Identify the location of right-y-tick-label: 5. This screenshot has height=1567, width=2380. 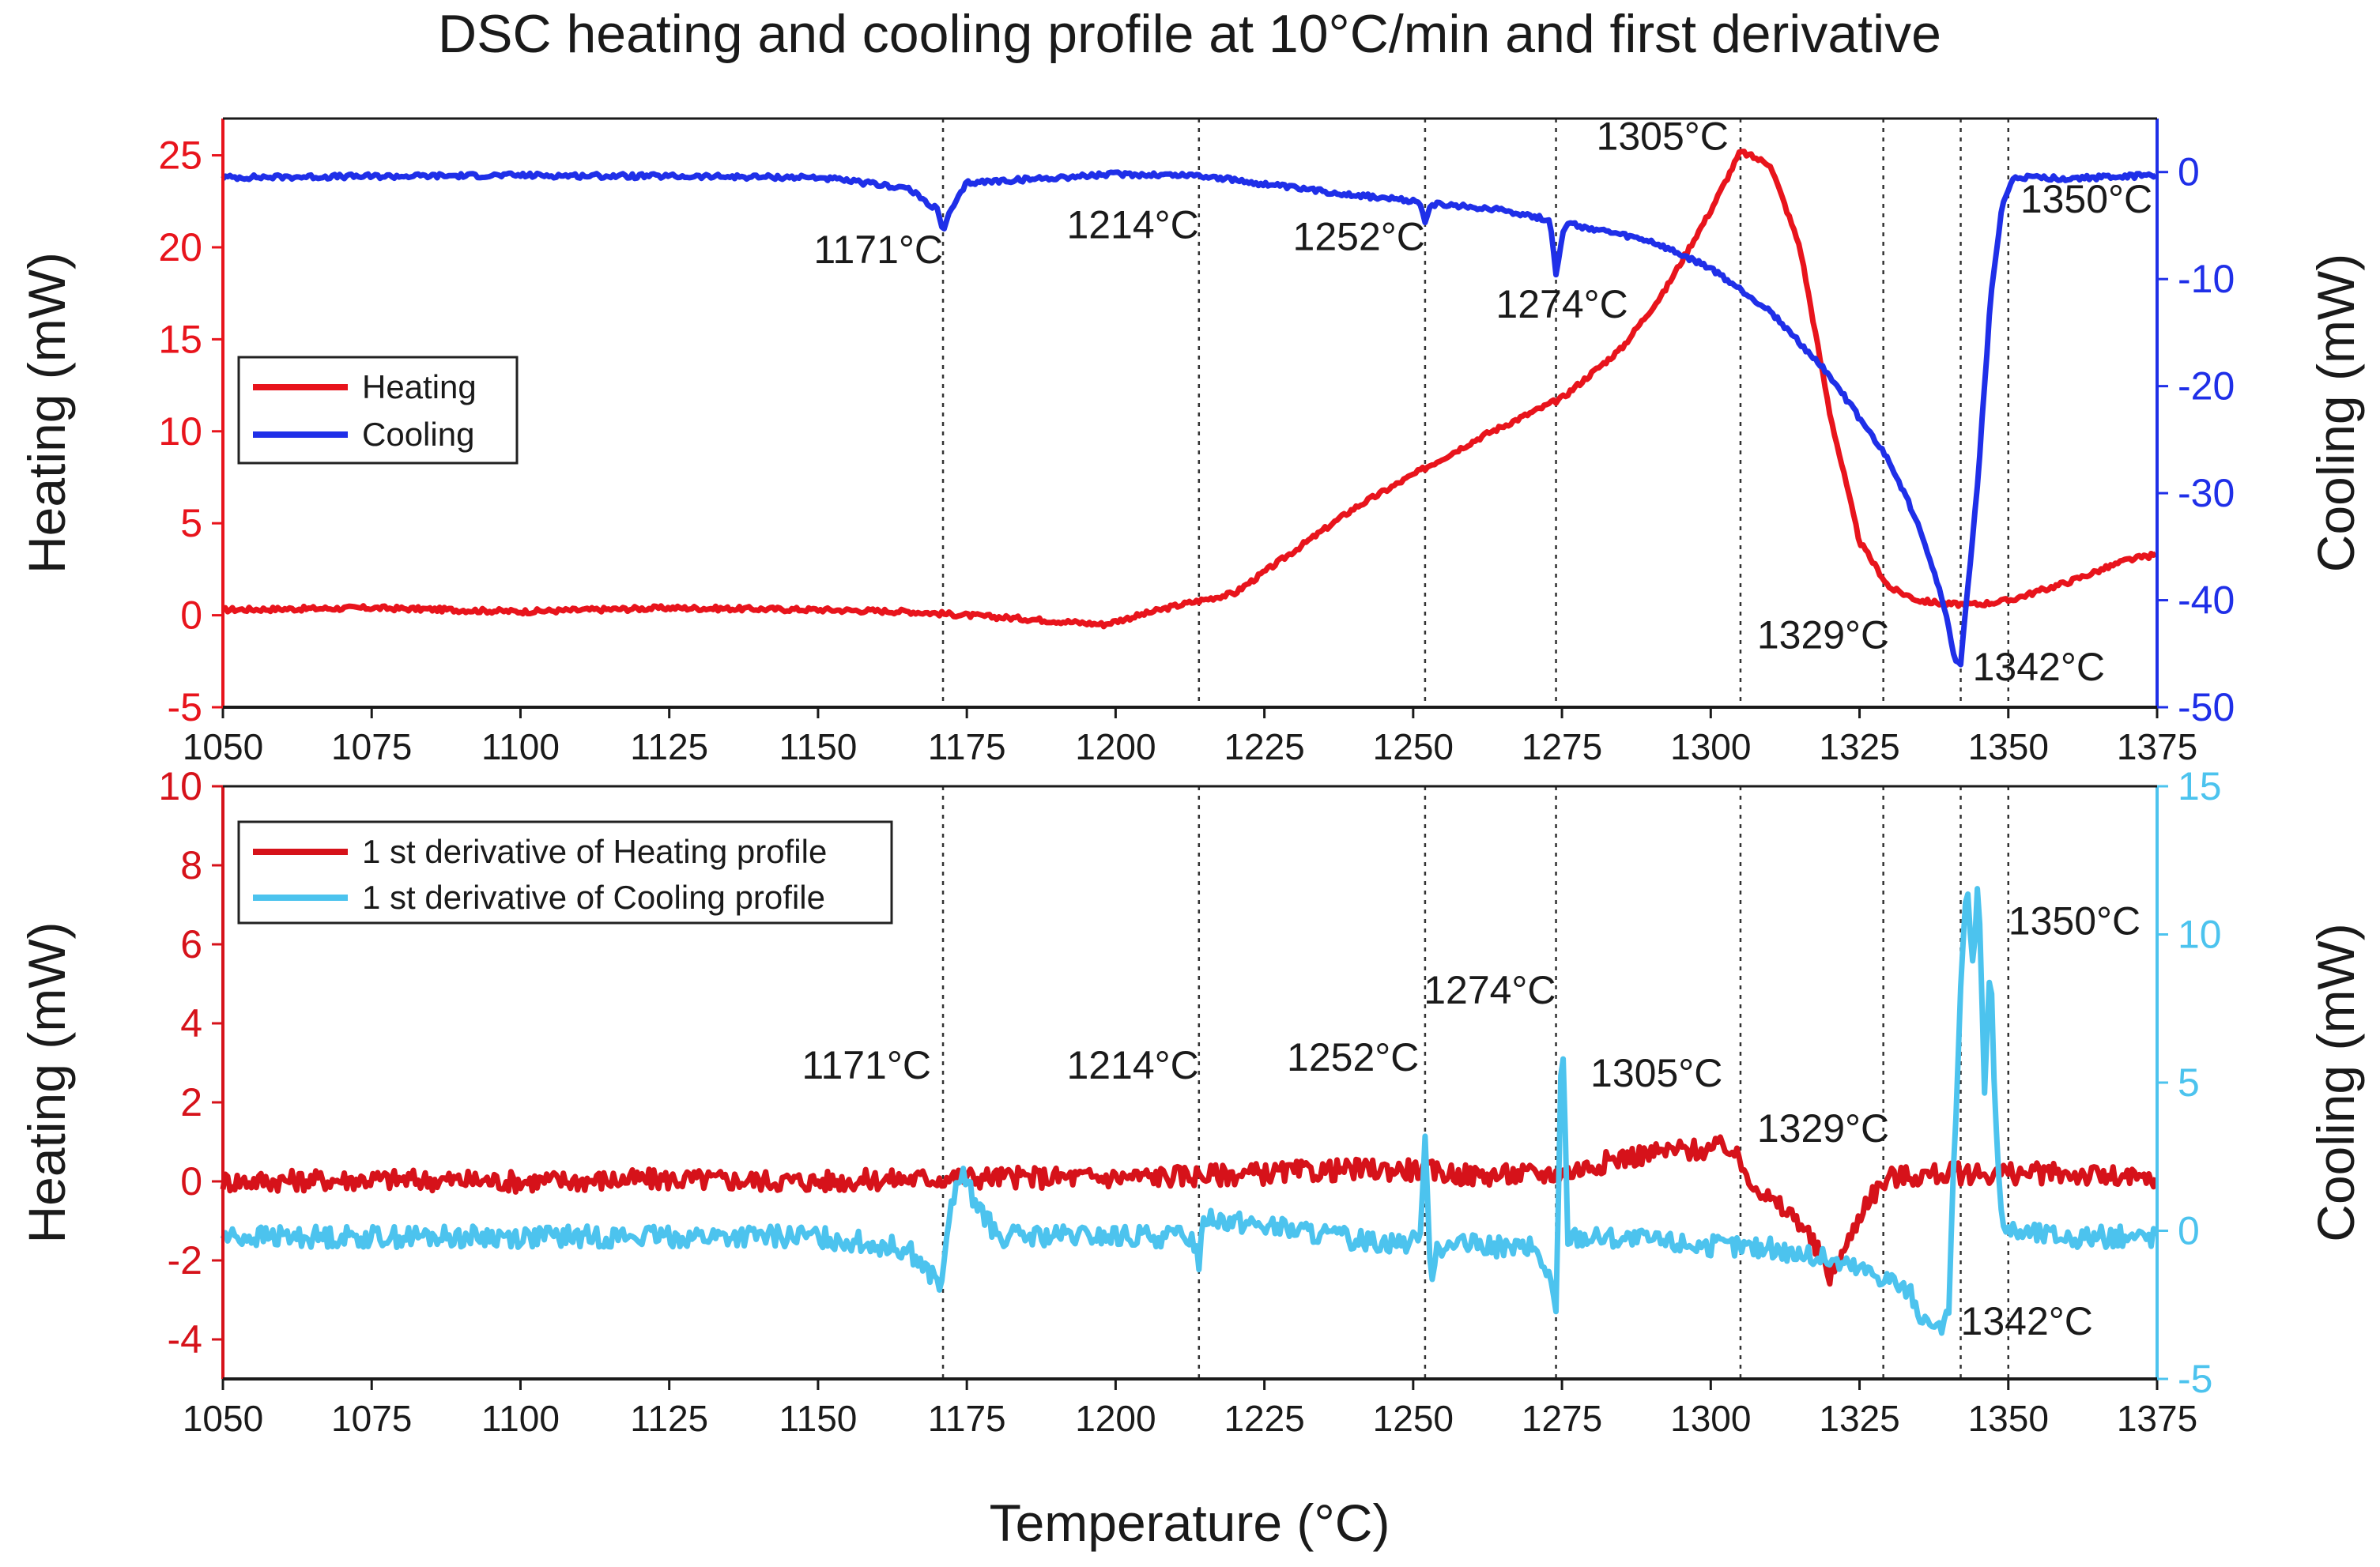
(2189, 1082).